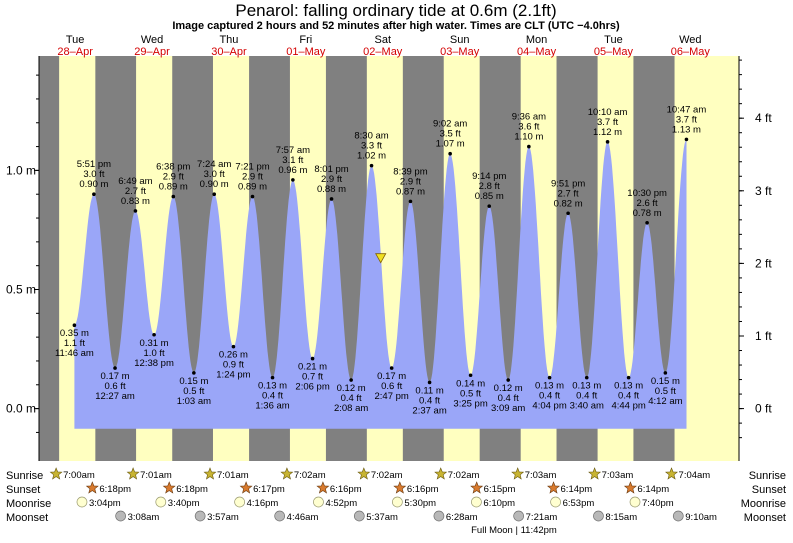 The width and height of the screenshot is (793, 543). Describe the element at coordinates (607, 132) in the screenshot. I see `high-tide-metres: 1.12 m` at that location.